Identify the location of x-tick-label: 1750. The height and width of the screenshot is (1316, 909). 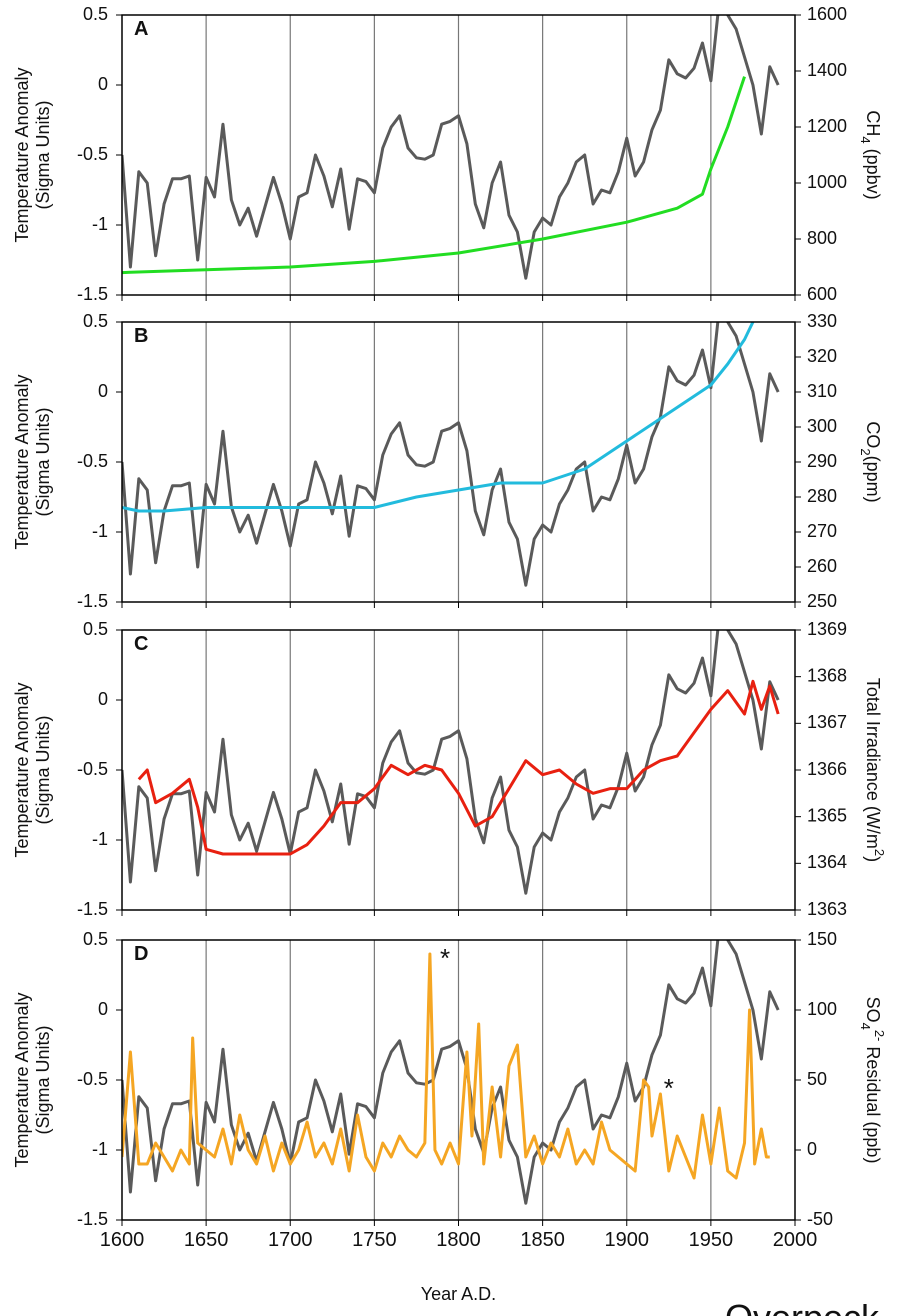
(374, 1240).